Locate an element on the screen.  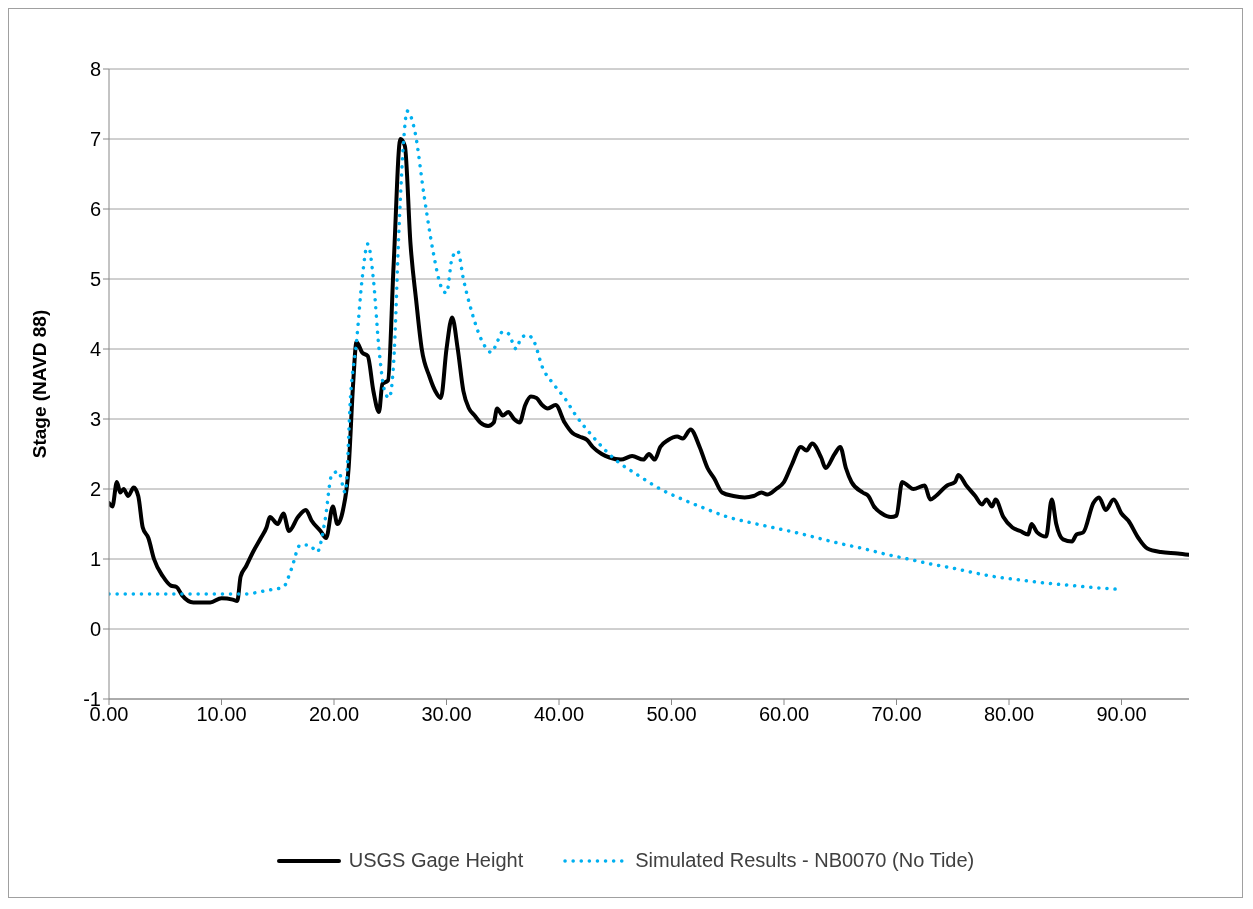
legend-label: Simulated Results - NB0070 (No Tide) is located at coordinates (805, 860).